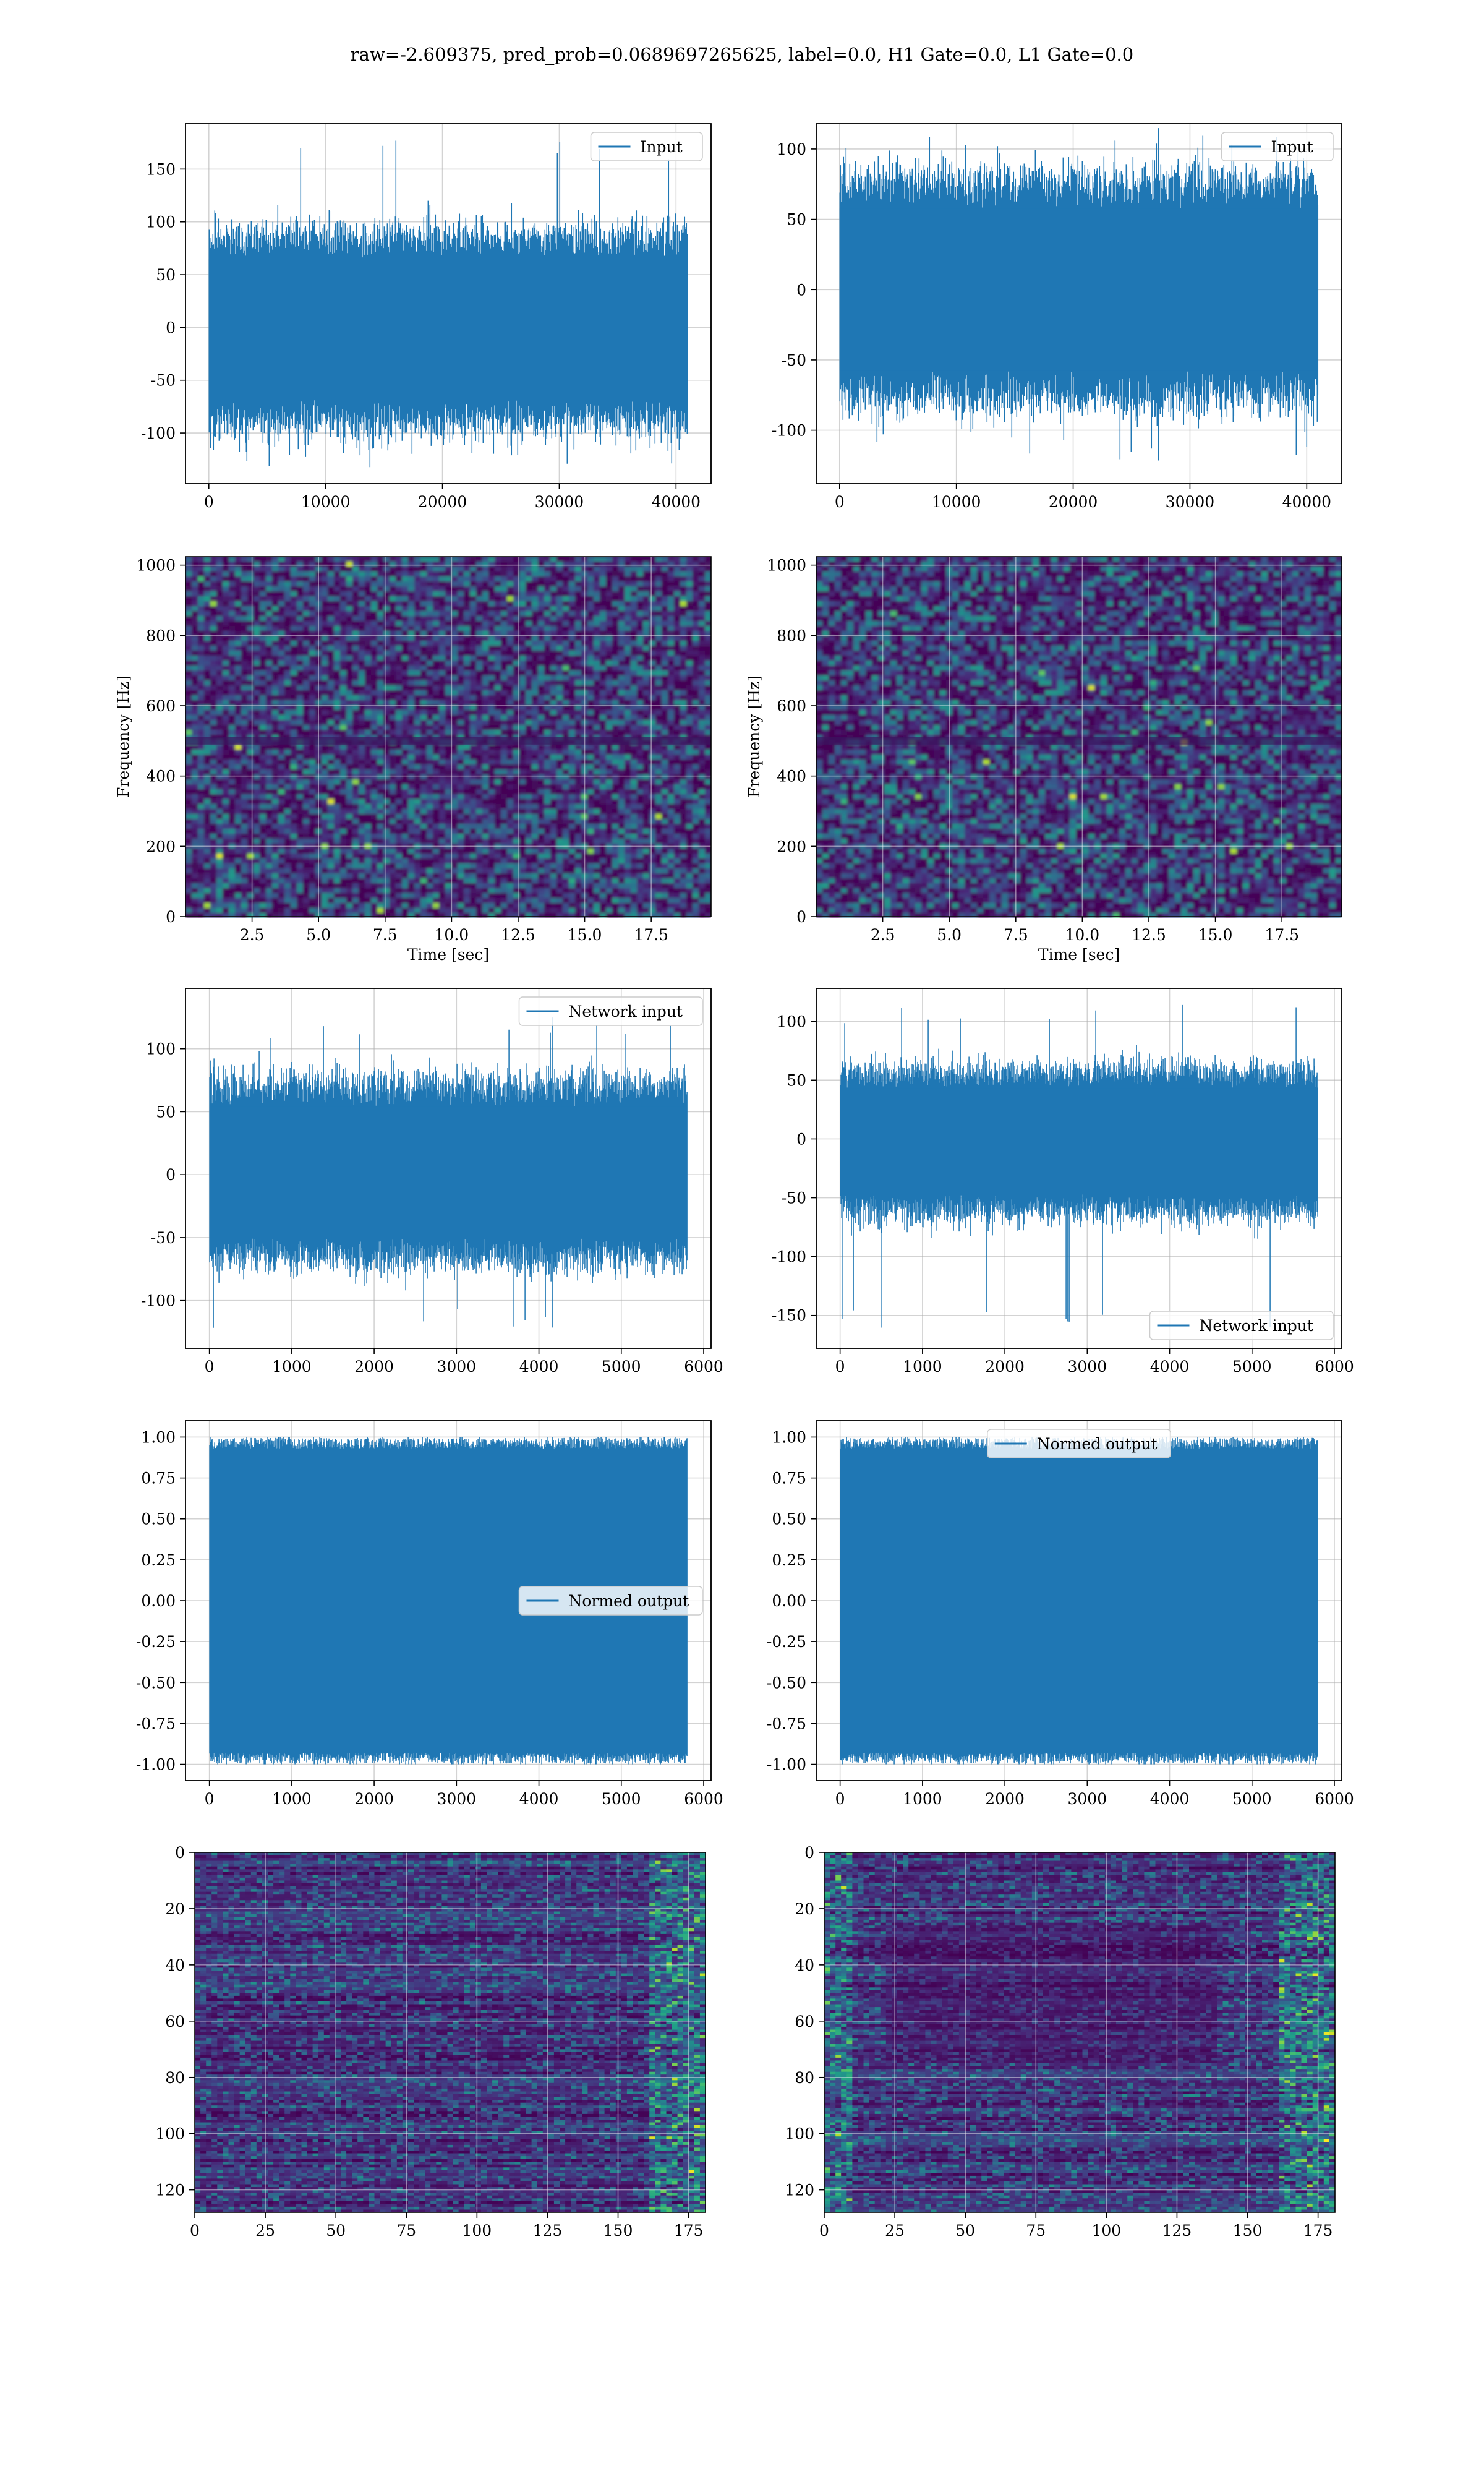 The height and width of the screenshot is (2474, 1484). I want to click on x-tick-label: 5.0, so click(318, 935).